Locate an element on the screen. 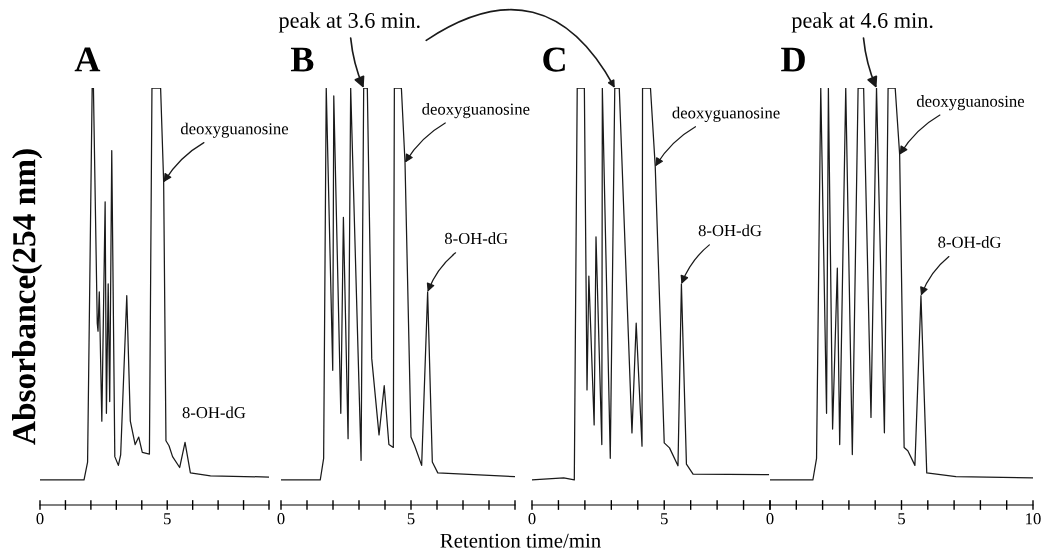 This screenshot has width=1041, height=560. chart-title: A is located at coordinates (87, 59).